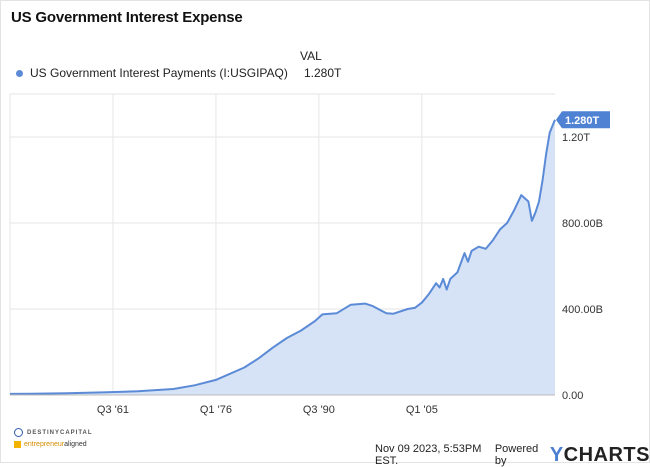 This screenshot has height=467, width=650. Describe the element at coordinates (17, 444) in the screenshot. I see `entrepreneur-aligned-mark-icon` at that location.